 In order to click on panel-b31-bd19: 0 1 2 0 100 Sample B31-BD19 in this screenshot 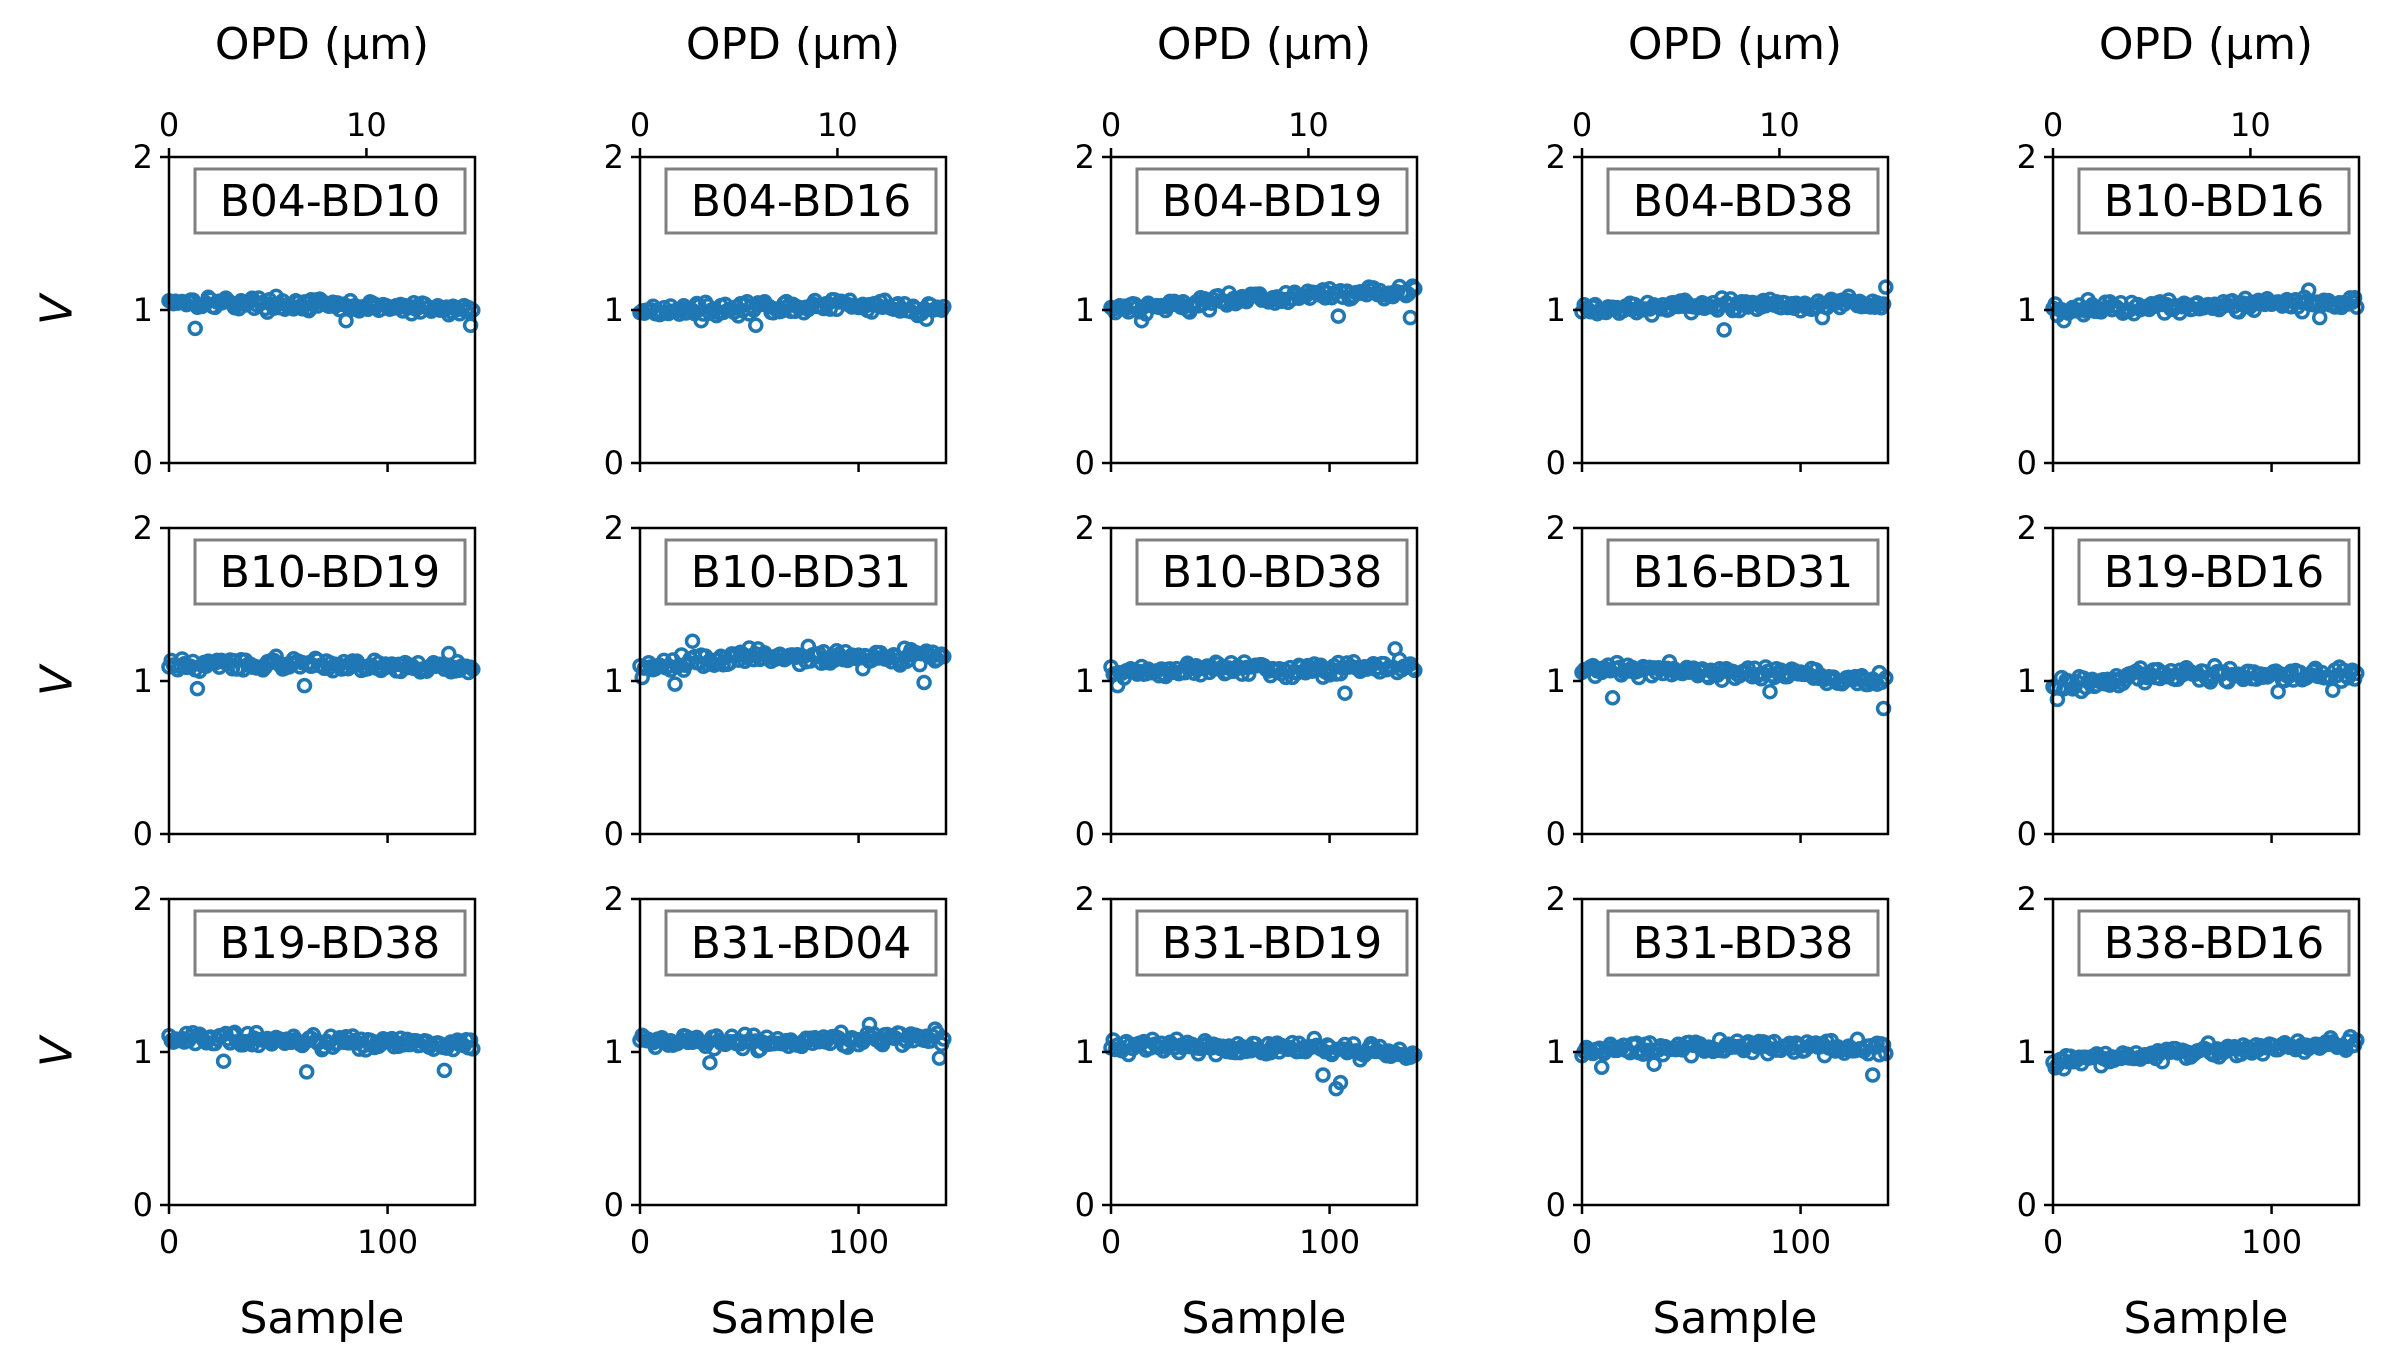, I will do `click(1249, 1112)`.